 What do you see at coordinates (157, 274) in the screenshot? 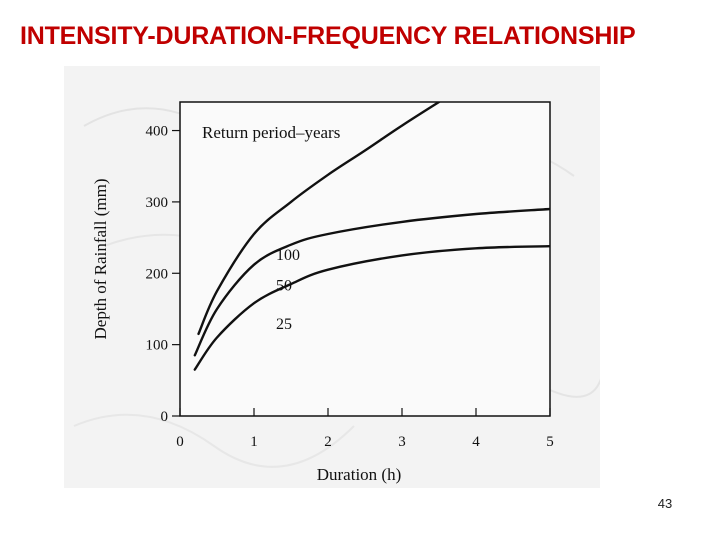
I see `y-tick-label: 200` at bounding box center [157, 274].